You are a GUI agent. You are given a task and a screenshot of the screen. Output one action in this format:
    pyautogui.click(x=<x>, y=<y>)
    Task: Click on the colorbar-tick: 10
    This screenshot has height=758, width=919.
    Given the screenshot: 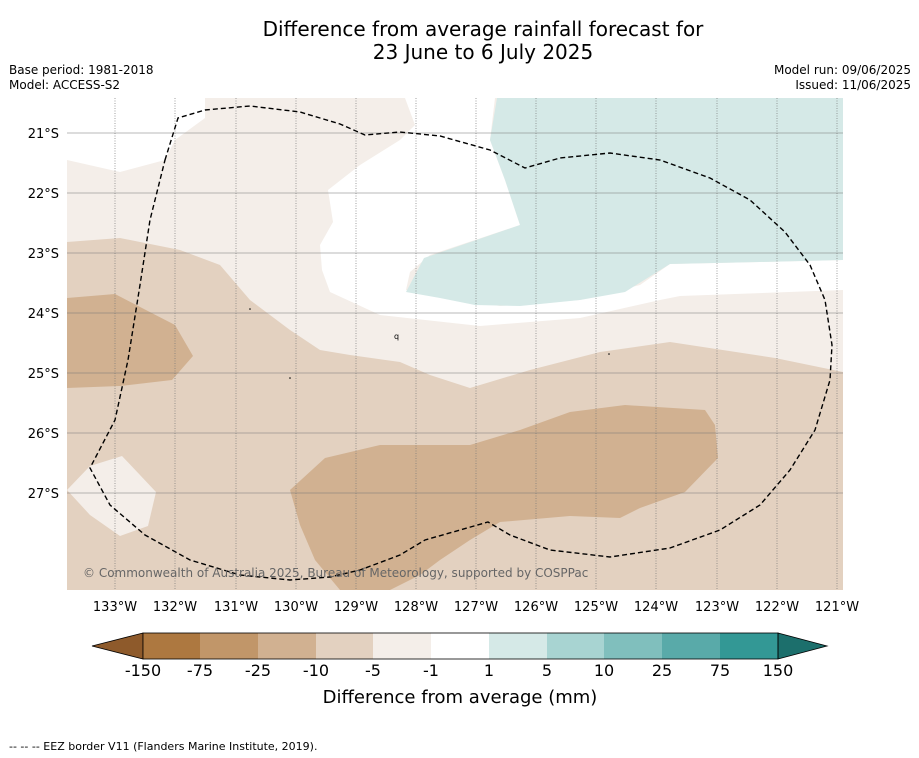 What is the action you would take?
    pyautogui.click(x=604, y=670)
    